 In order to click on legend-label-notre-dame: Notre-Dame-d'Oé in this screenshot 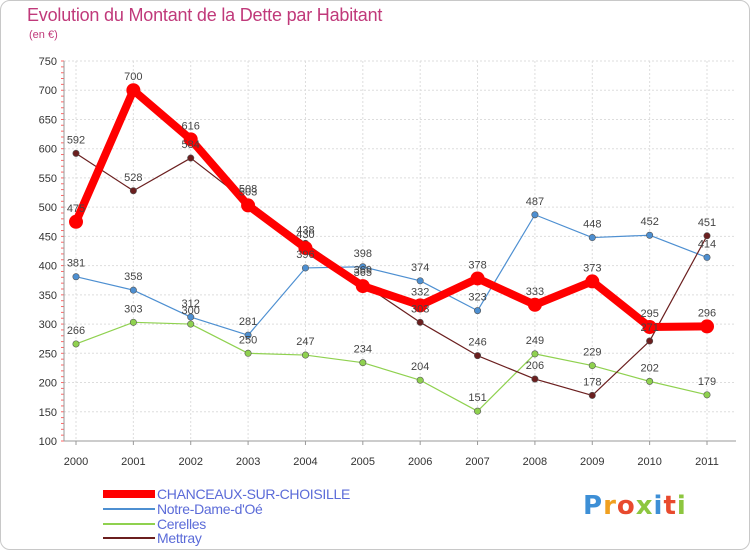, I will do `click(210, 509)`.